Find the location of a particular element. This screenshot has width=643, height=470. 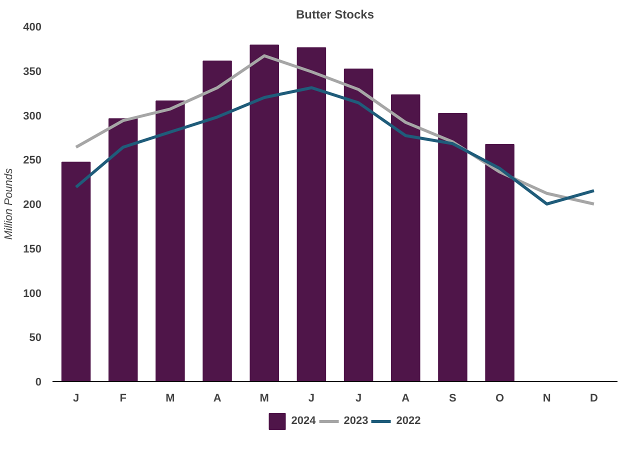

y-tick-label: 400 is located at coordinates (32, 28).